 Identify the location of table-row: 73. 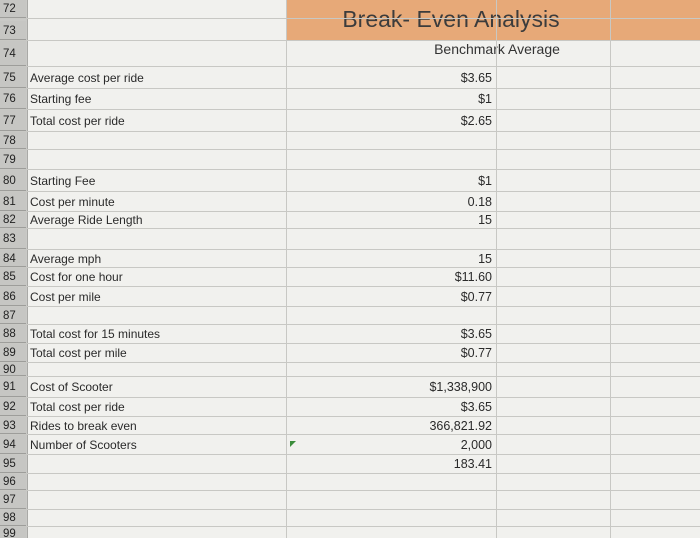
(350, 31).